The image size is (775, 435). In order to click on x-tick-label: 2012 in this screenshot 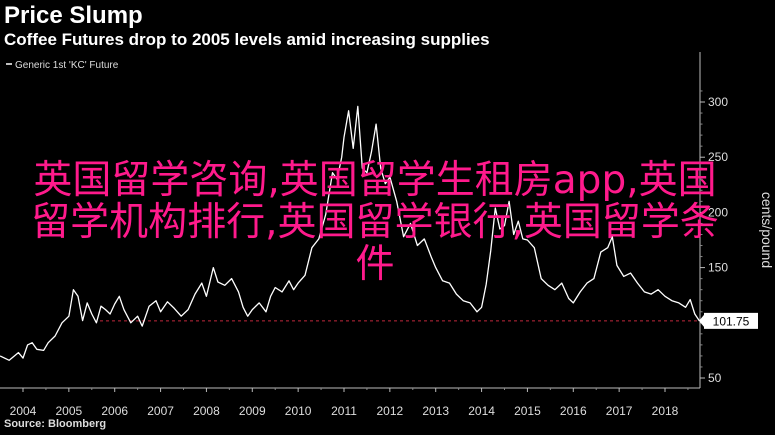, I will do `click(390, 411)`.